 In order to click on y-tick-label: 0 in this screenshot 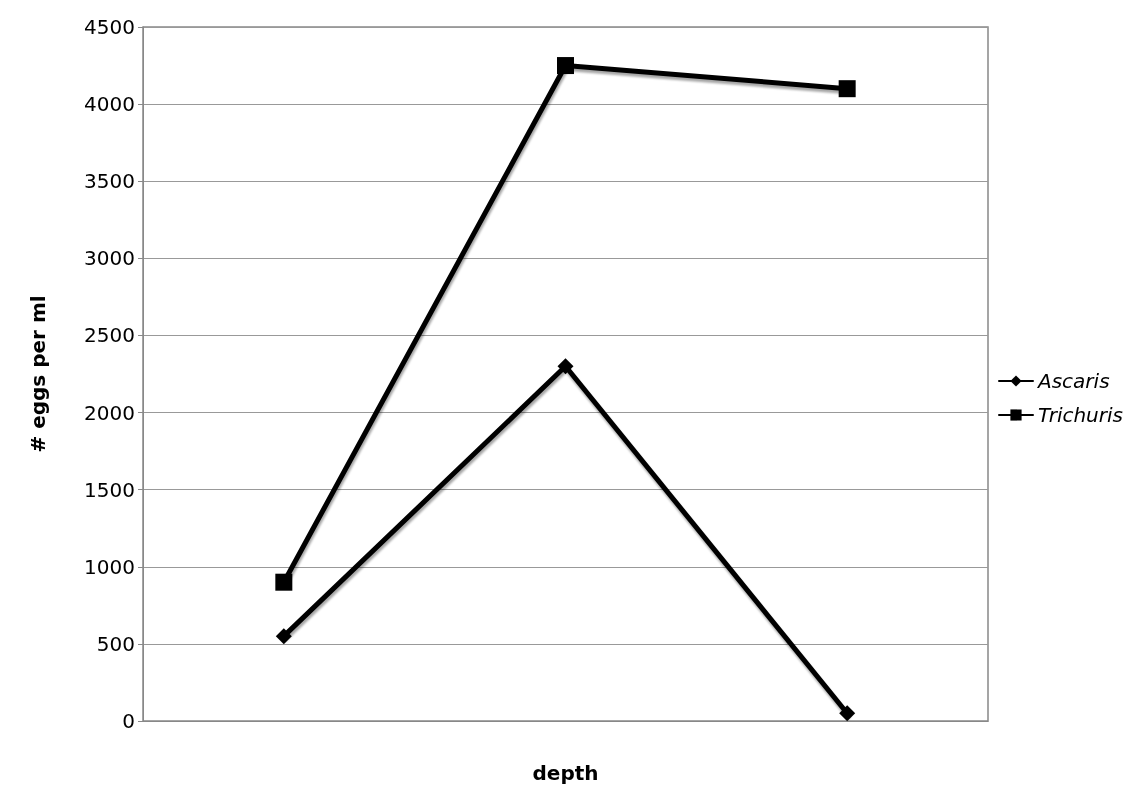, I will do `click(128, 721)`.